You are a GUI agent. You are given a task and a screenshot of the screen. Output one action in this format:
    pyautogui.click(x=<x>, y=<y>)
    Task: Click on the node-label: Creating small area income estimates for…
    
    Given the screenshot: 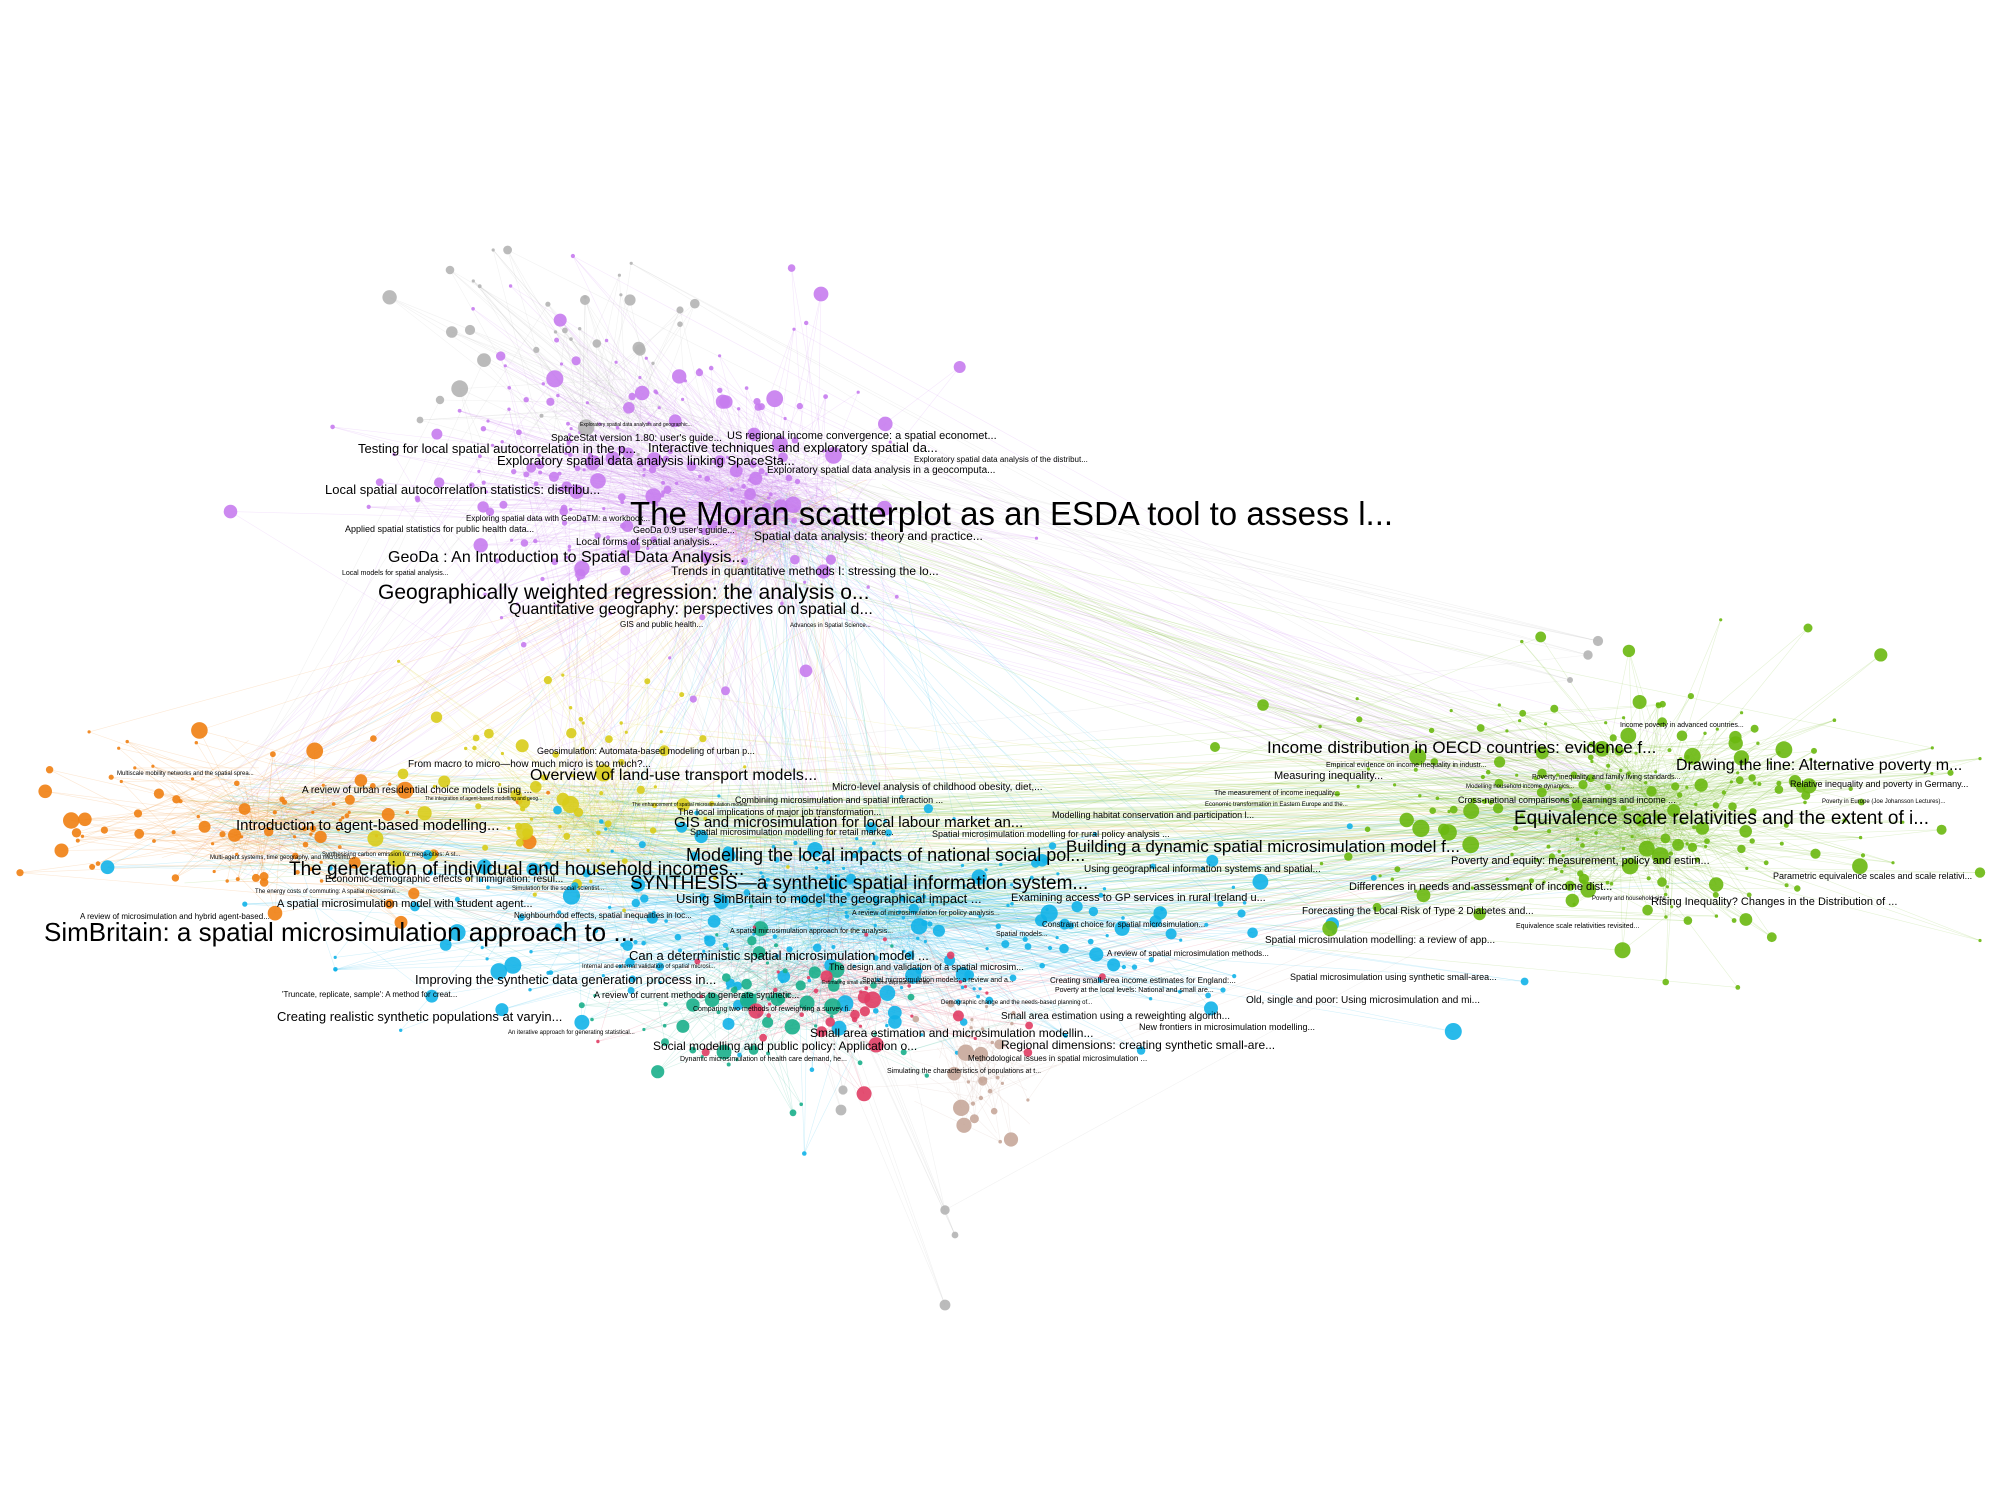 What is the action you would take?
    pyautogui.click(x=1143, y=980)
    